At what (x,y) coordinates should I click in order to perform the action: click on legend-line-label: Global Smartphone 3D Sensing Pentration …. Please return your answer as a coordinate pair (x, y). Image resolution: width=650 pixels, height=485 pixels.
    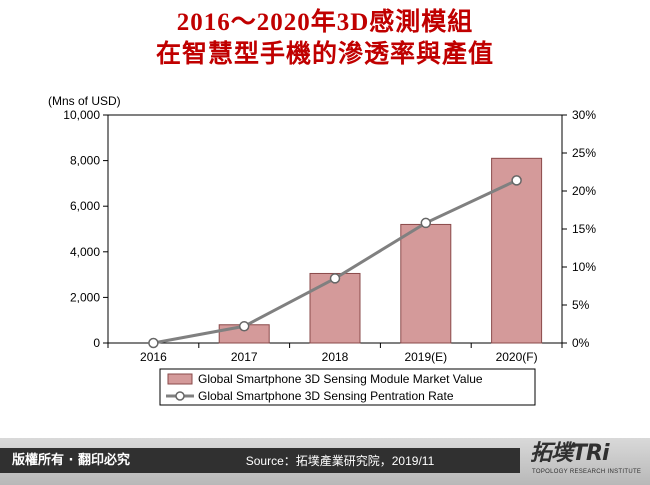
    Looking at the image, I should click on (326, 396).